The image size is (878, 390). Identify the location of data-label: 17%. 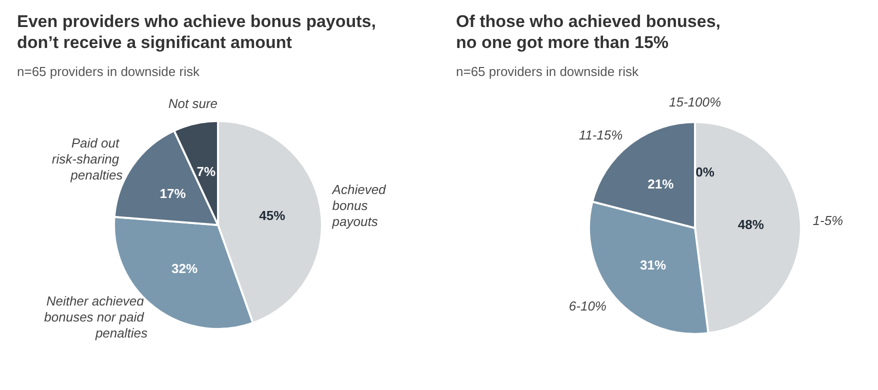
(173, 194).